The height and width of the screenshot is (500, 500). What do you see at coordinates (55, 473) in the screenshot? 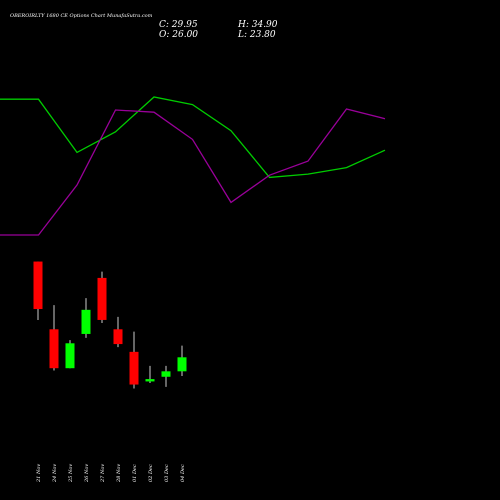
I see `x-tick-label: 24 Nov` at bounding box center [55, 473].